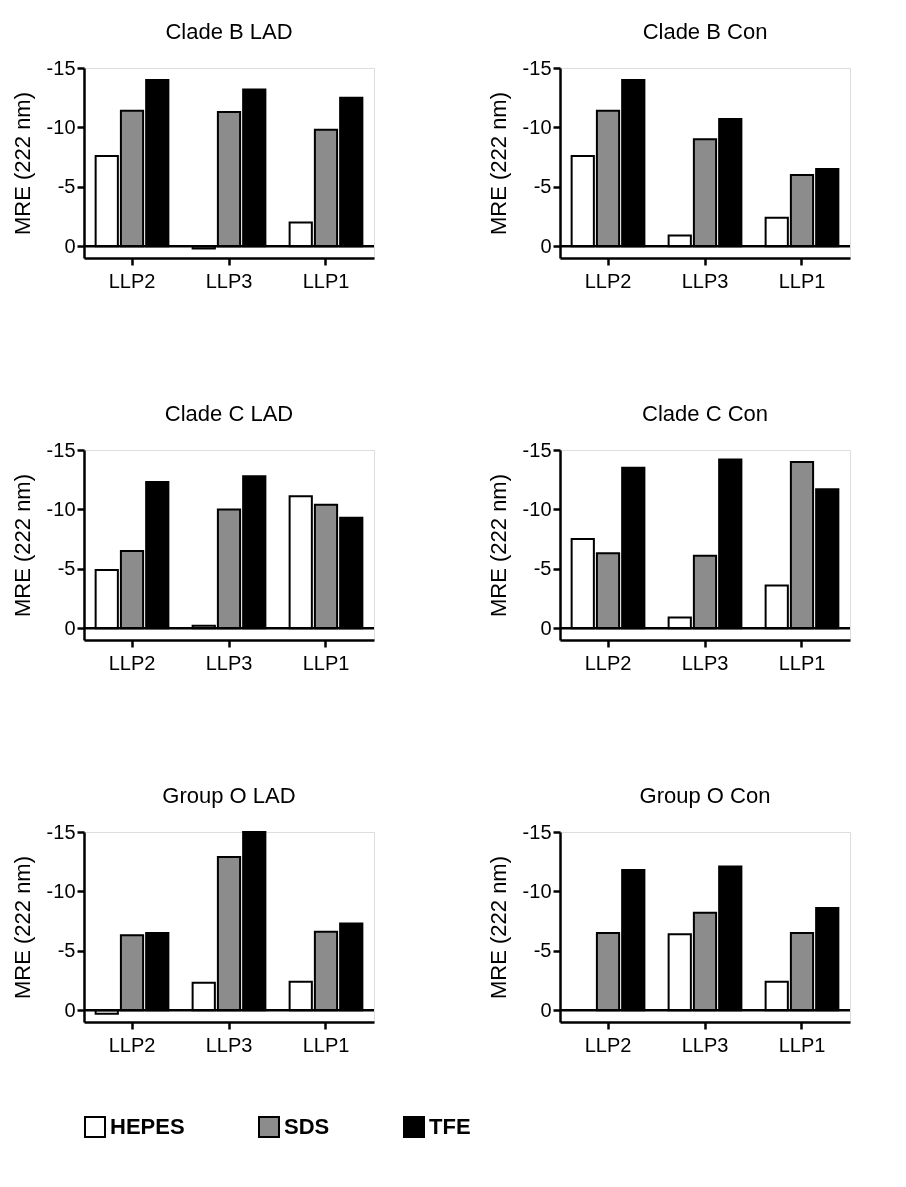  What do you see at coordinates (450, 1126) in the screenshot?
I see `legend-label: TFE` at bounding box center [450, 1126].